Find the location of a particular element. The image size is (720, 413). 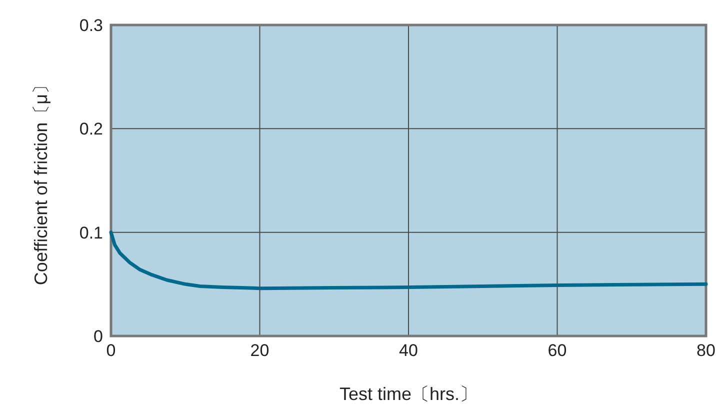

x-tick-label: 20 is located at coordinates (260, 350).